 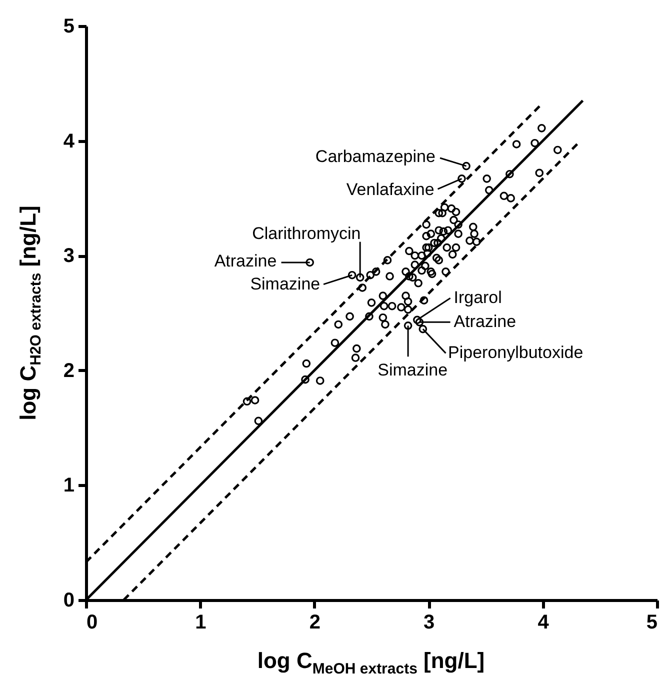 What do you see at coordinates (314, 623) in the screenshot?
I see `x-tick-label: 2` at bounding box center [314, 623].